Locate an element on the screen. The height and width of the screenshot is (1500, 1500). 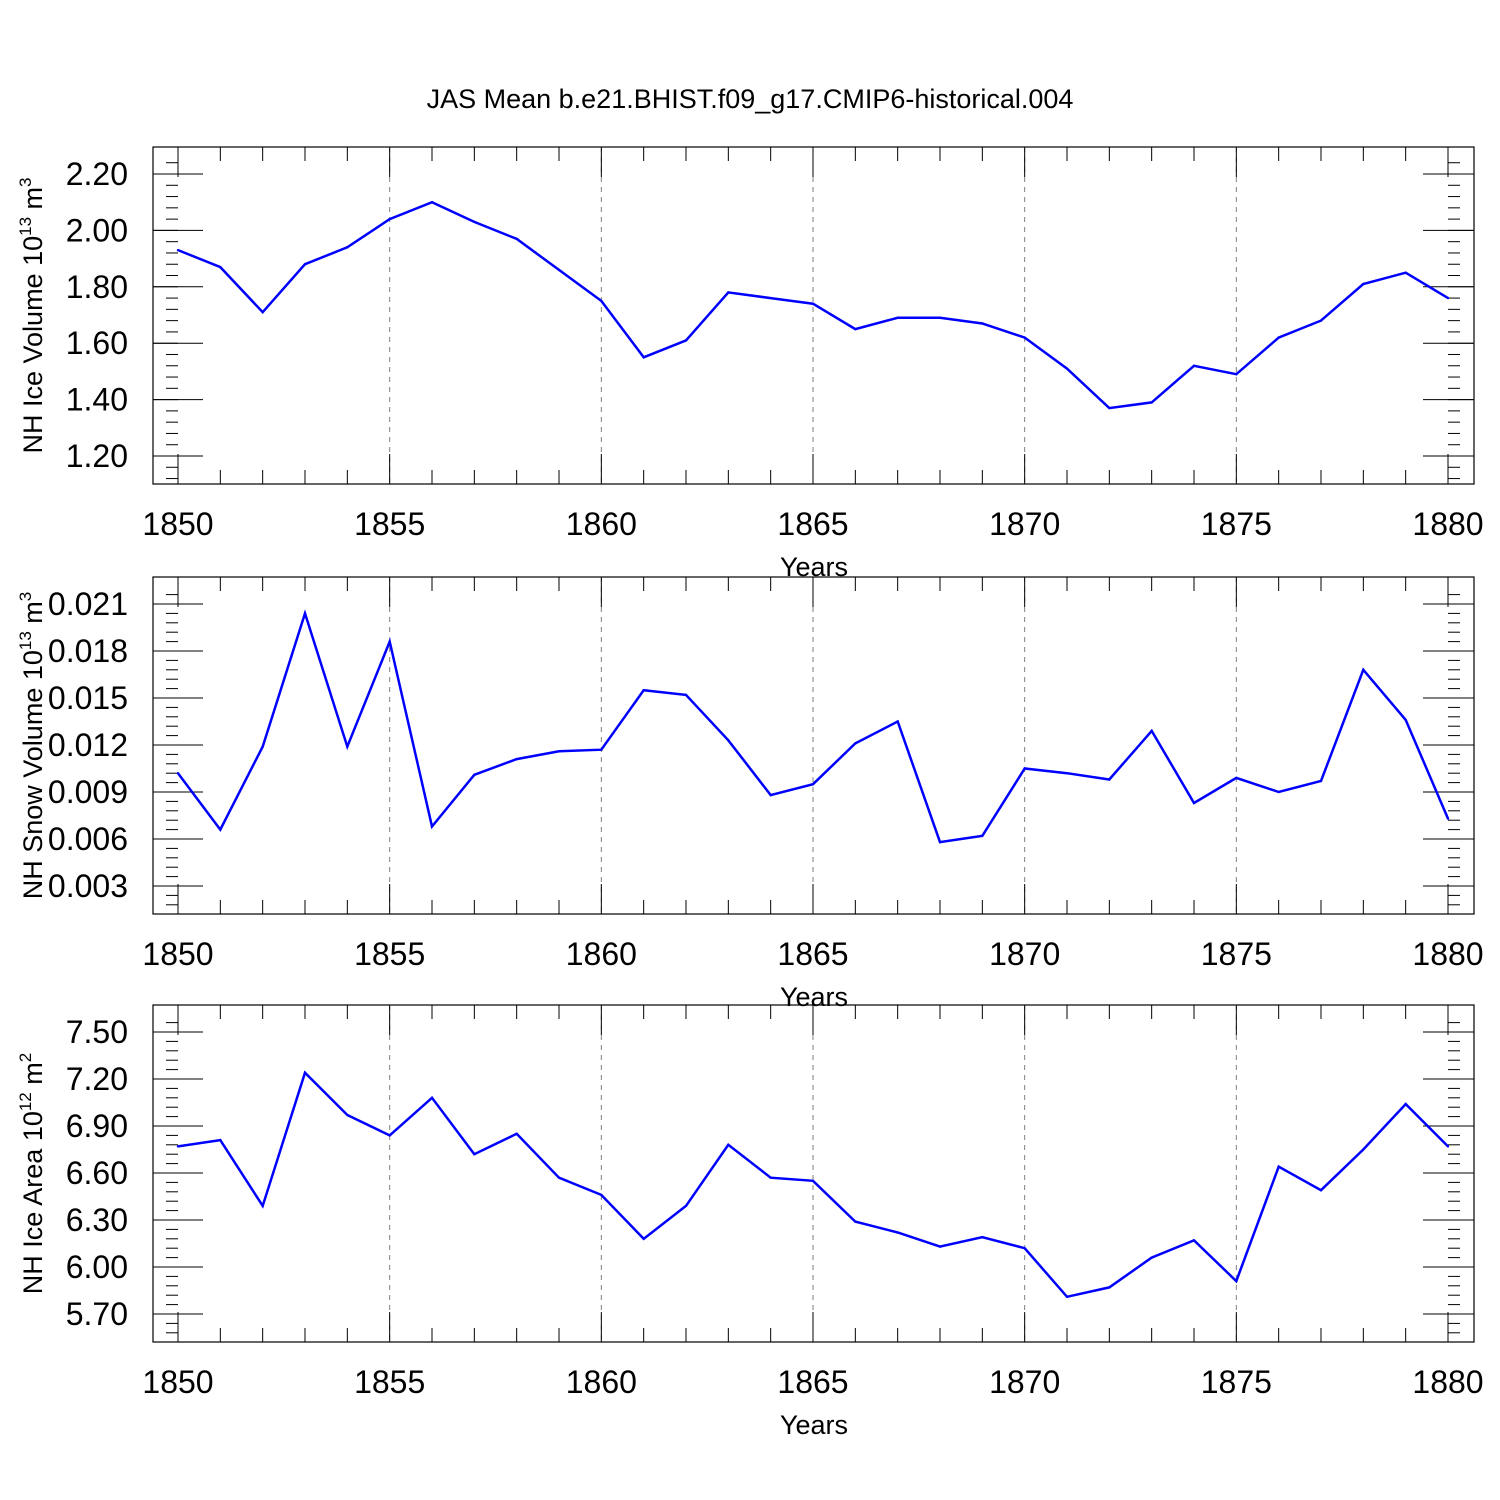
y-tick-label: 1.40 is located at coordinates (97, 400).